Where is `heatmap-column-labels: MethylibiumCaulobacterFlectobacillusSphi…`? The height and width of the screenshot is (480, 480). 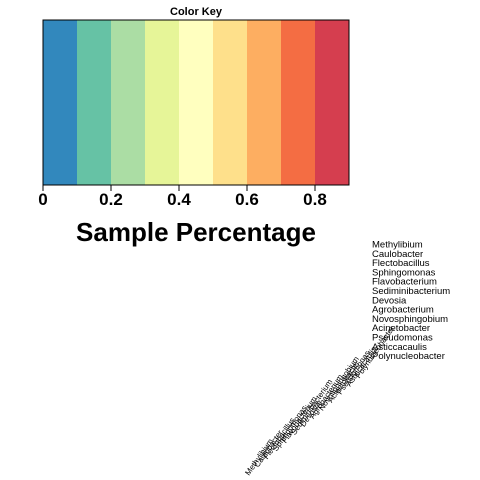
heatmap-column-labels: MethylibiumCaulobacterFlectobacillusSphi… is located at coordinates (319, 400).